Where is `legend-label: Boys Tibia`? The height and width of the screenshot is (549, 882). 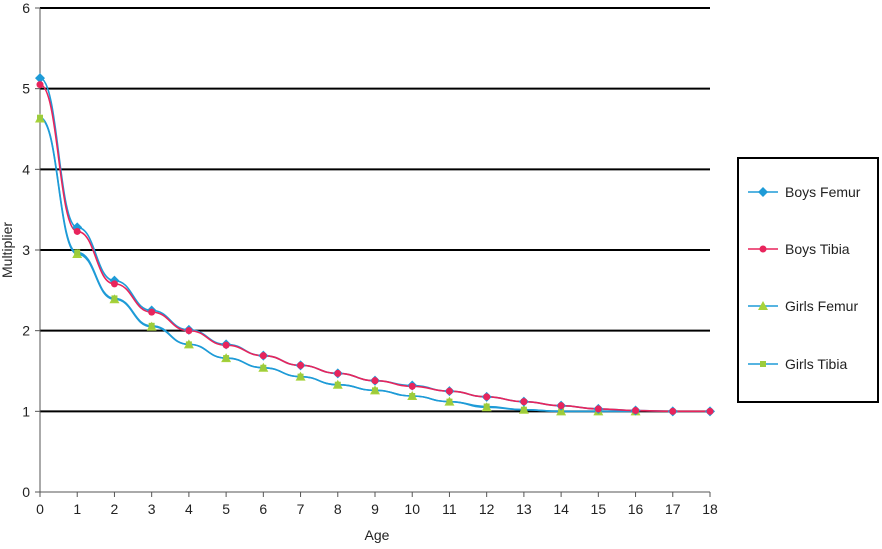 legend-label: Boys Tibia is located at coordinates (817, 249).